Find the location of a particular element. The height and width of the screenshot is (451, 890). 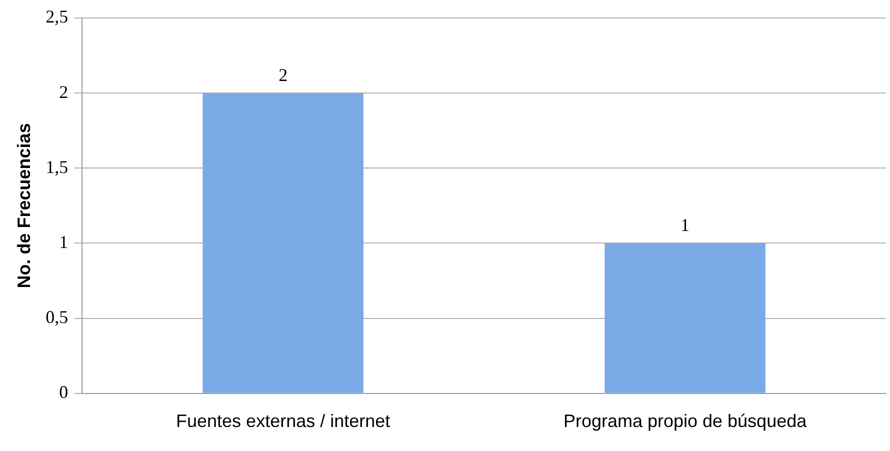

x-tick-label: Programa propio de búsqueda is located at coordinates (685, 421).